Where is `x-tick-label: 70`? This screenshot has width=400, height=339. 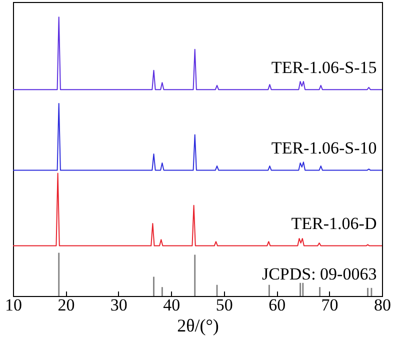 x-tick-label: 70 is located at coordinates (329, 305).